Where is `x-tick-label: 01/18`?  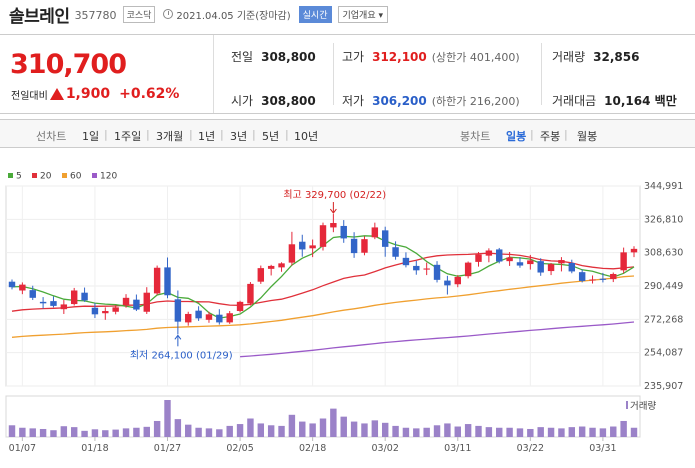
x-tick-label: 01/18 is located at coordinates (94, 448).